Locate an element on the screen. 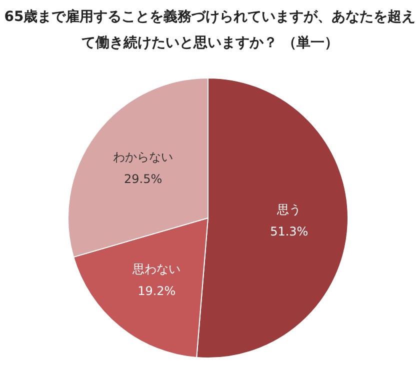 The width and height of the screenshot is (420, 390). slice-label: わからない is located at coordinates (143, 157).